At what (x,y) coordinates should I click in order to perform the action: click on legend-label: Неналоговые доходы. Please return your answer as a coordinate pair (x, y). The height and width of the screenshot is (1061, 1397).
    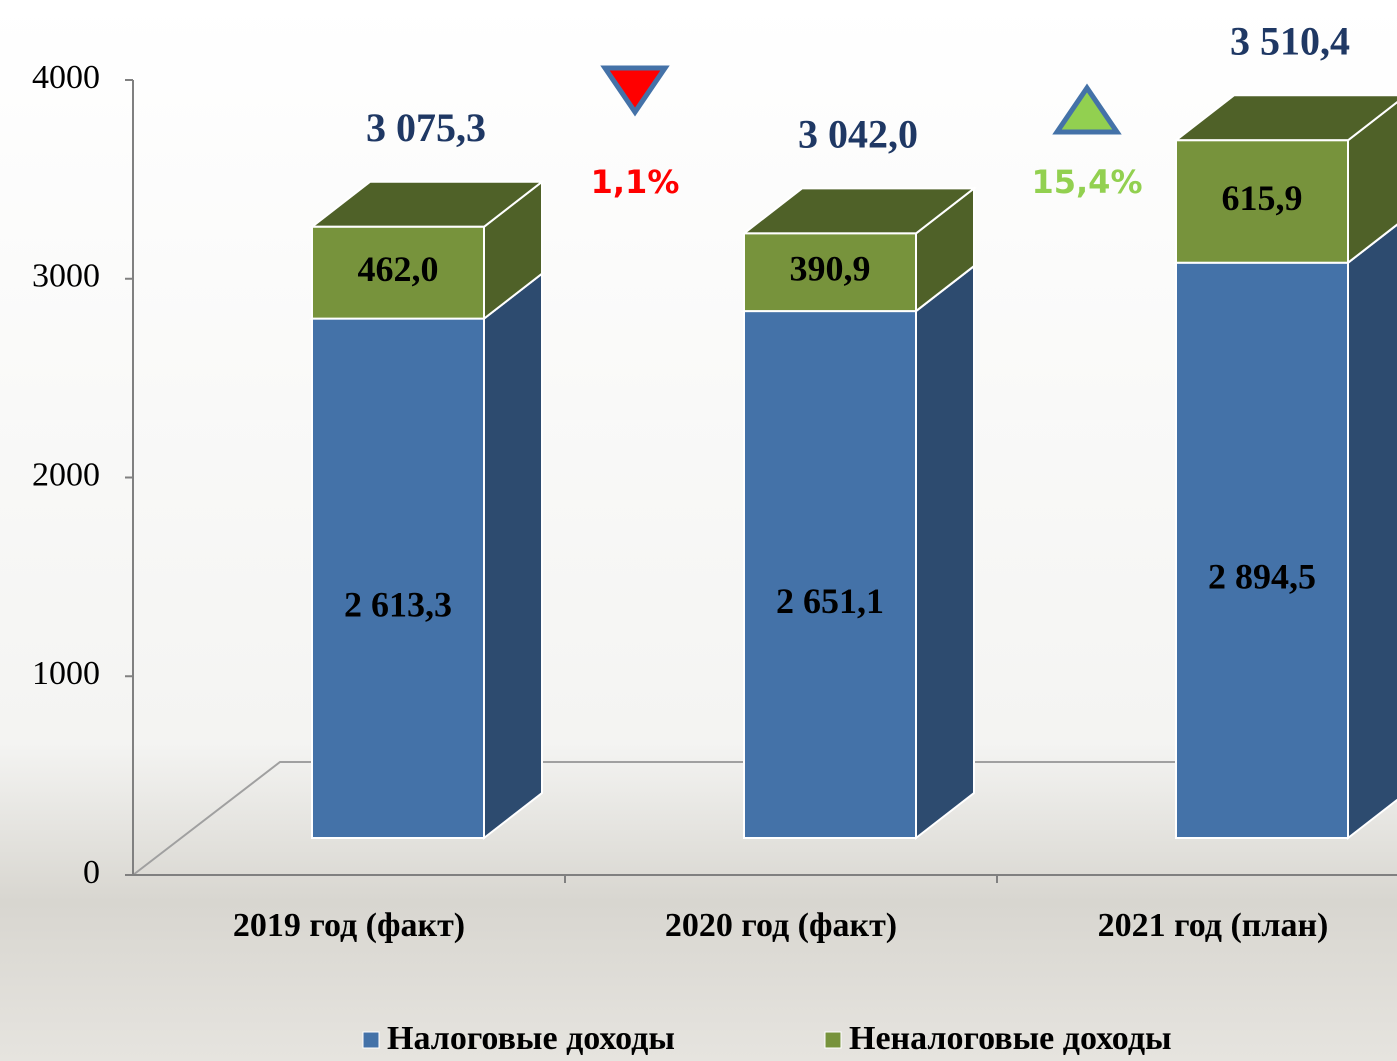
    Looking at the image, I should click on (1010, 1038).